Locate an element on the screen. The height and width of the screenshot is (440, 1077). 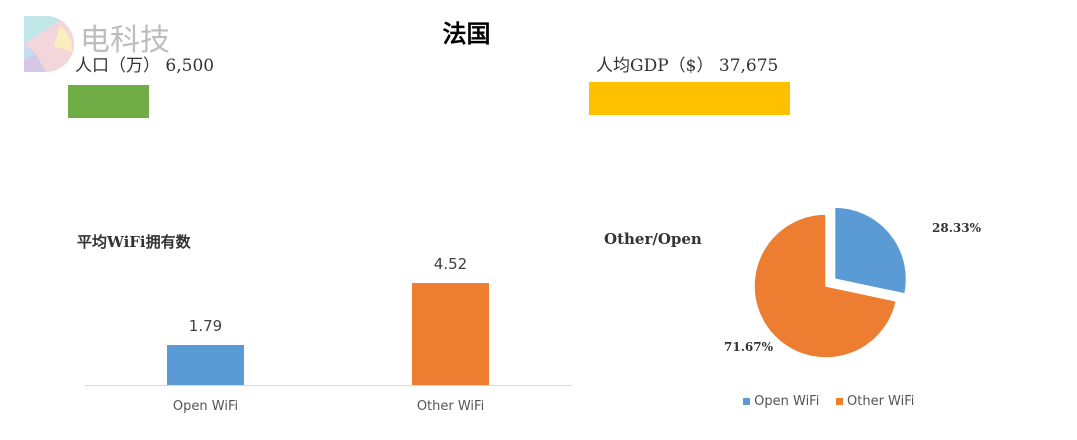
population-bar is located at coordinates (108, 101).